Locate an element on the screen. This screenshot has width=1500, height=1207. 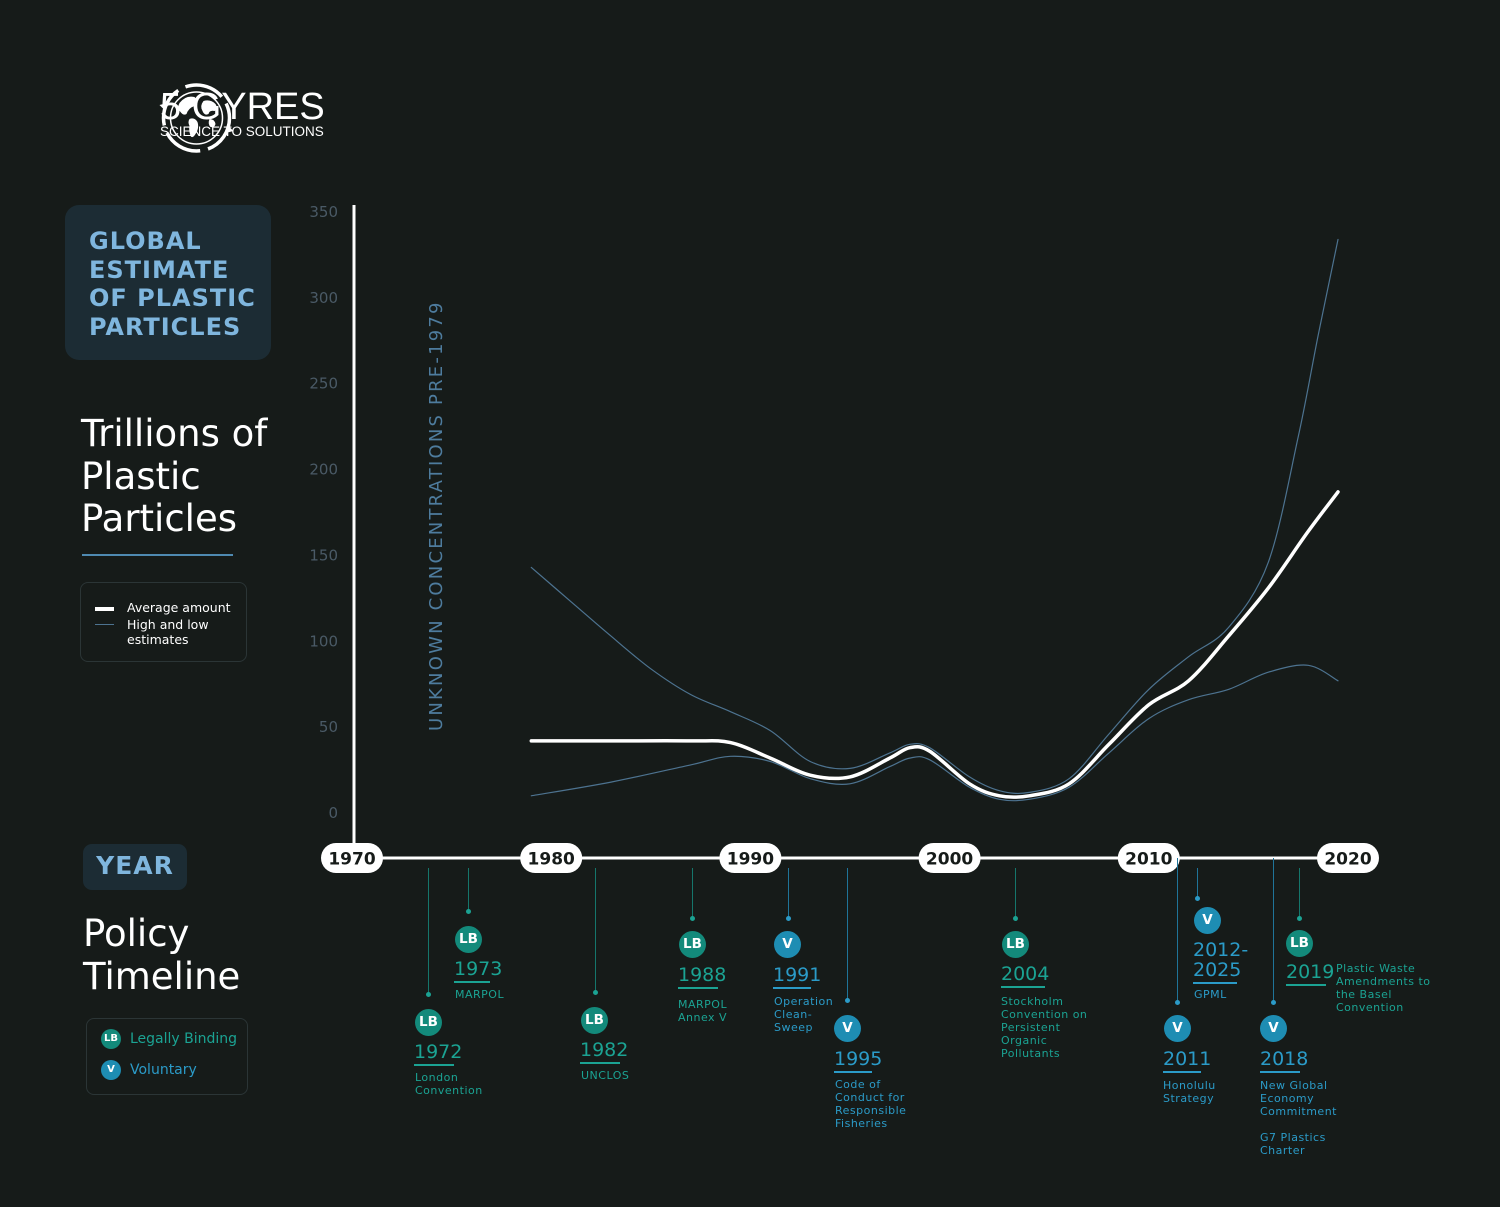
policy-description-1991: Operation Clean- Sweep is located at coordinates (804, 1014).